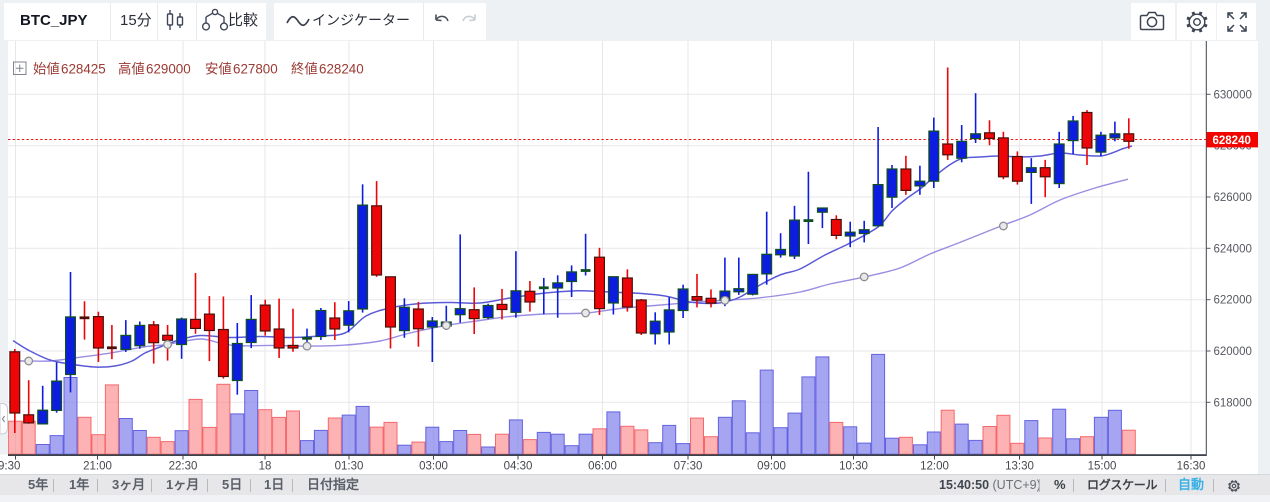  Describe the element at coordinates (1191, 467) in the screenshot. I see `svg-text: 16:30` at that location.